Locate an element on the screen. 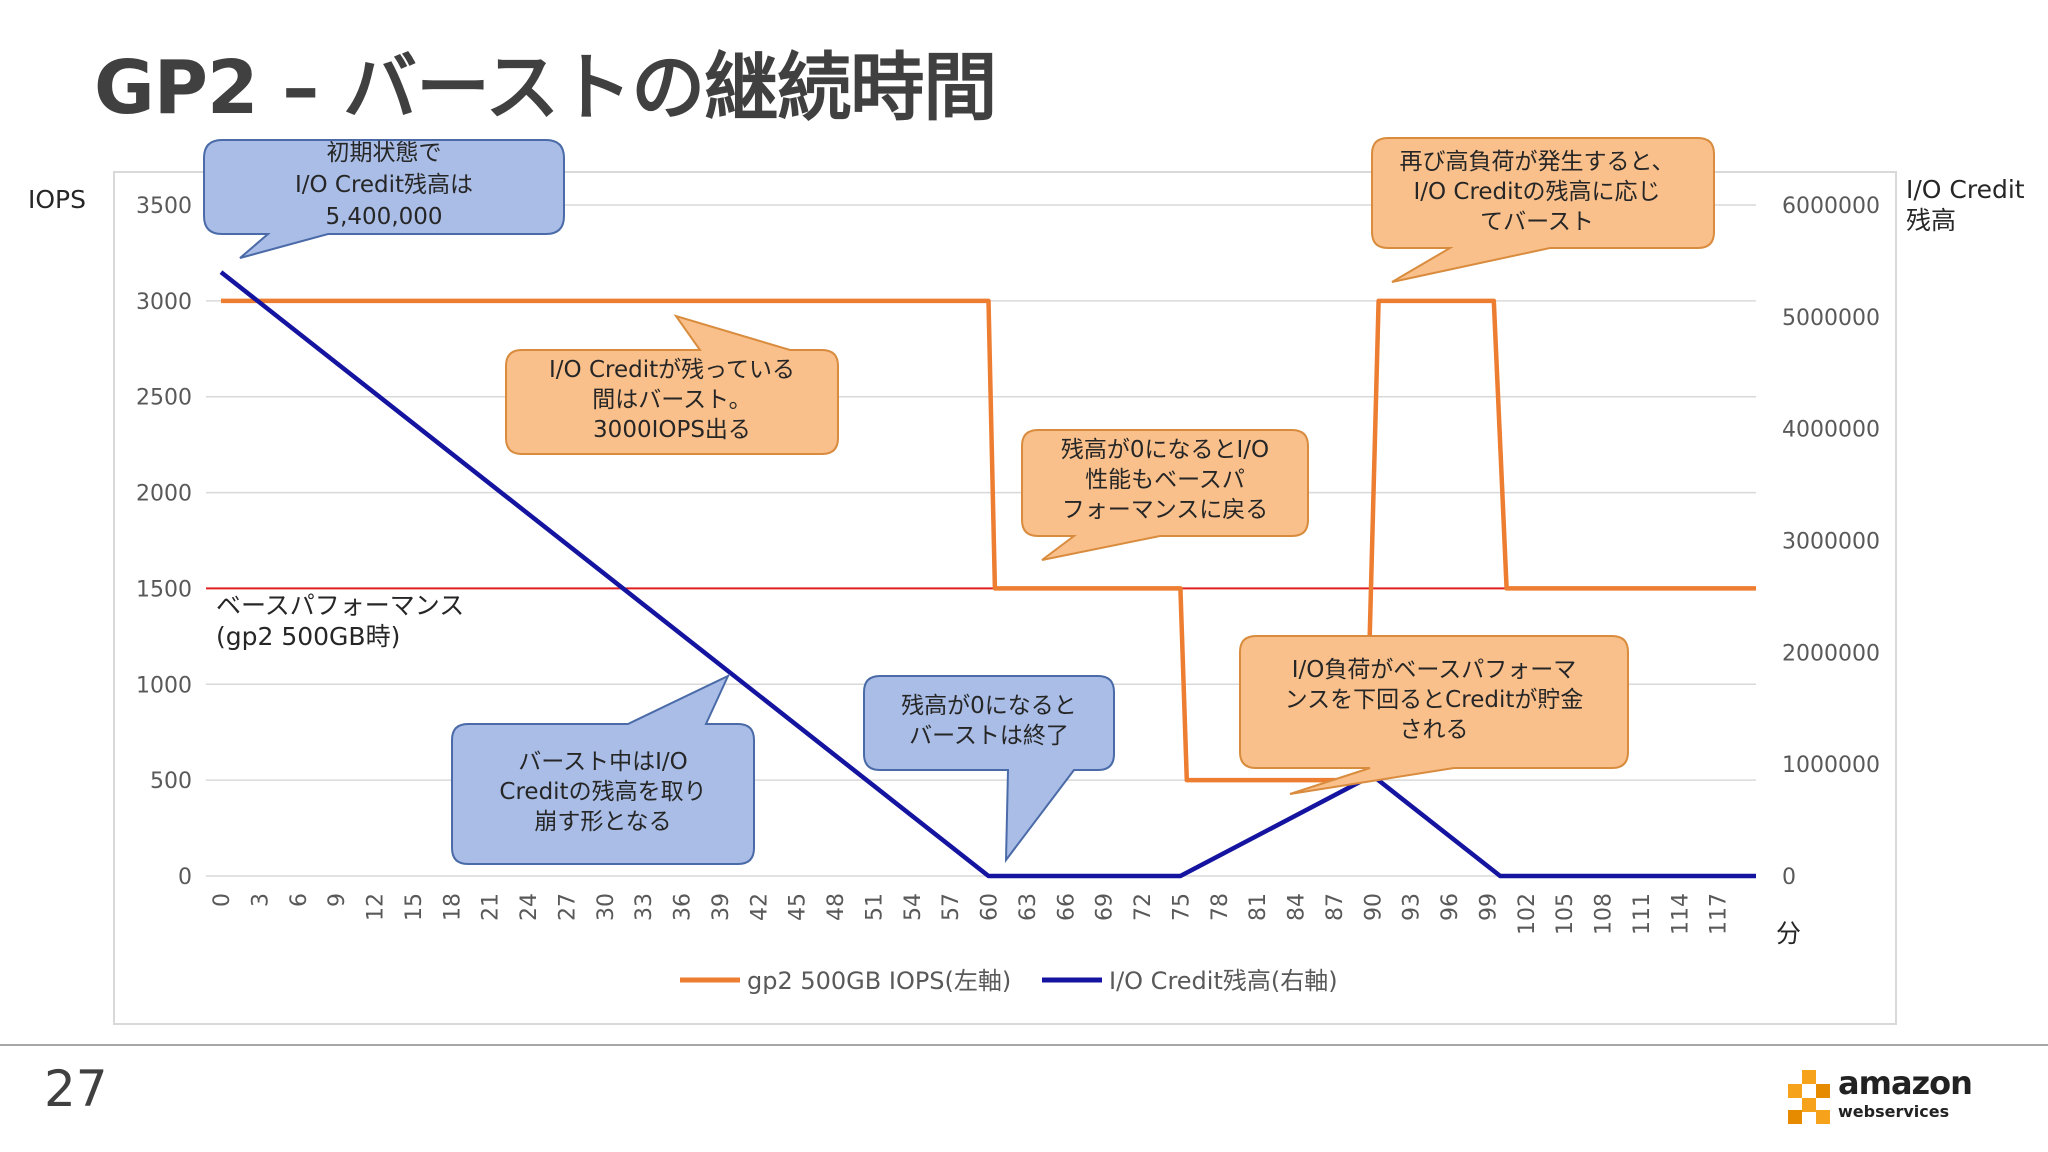  right-axis-label-line2: 残高 is located at coordinates (1931, 220).